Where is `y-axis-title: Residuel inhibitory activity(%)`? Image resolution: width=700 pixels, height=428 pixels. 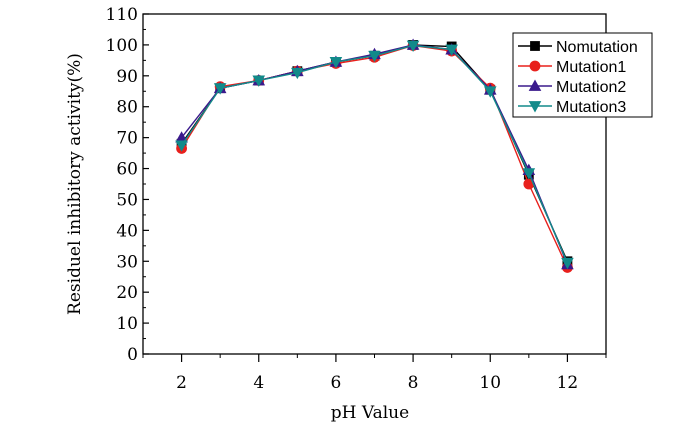 y-axis-title: Residuel inhibitory activity(%) is located at coordinates (75, 184).